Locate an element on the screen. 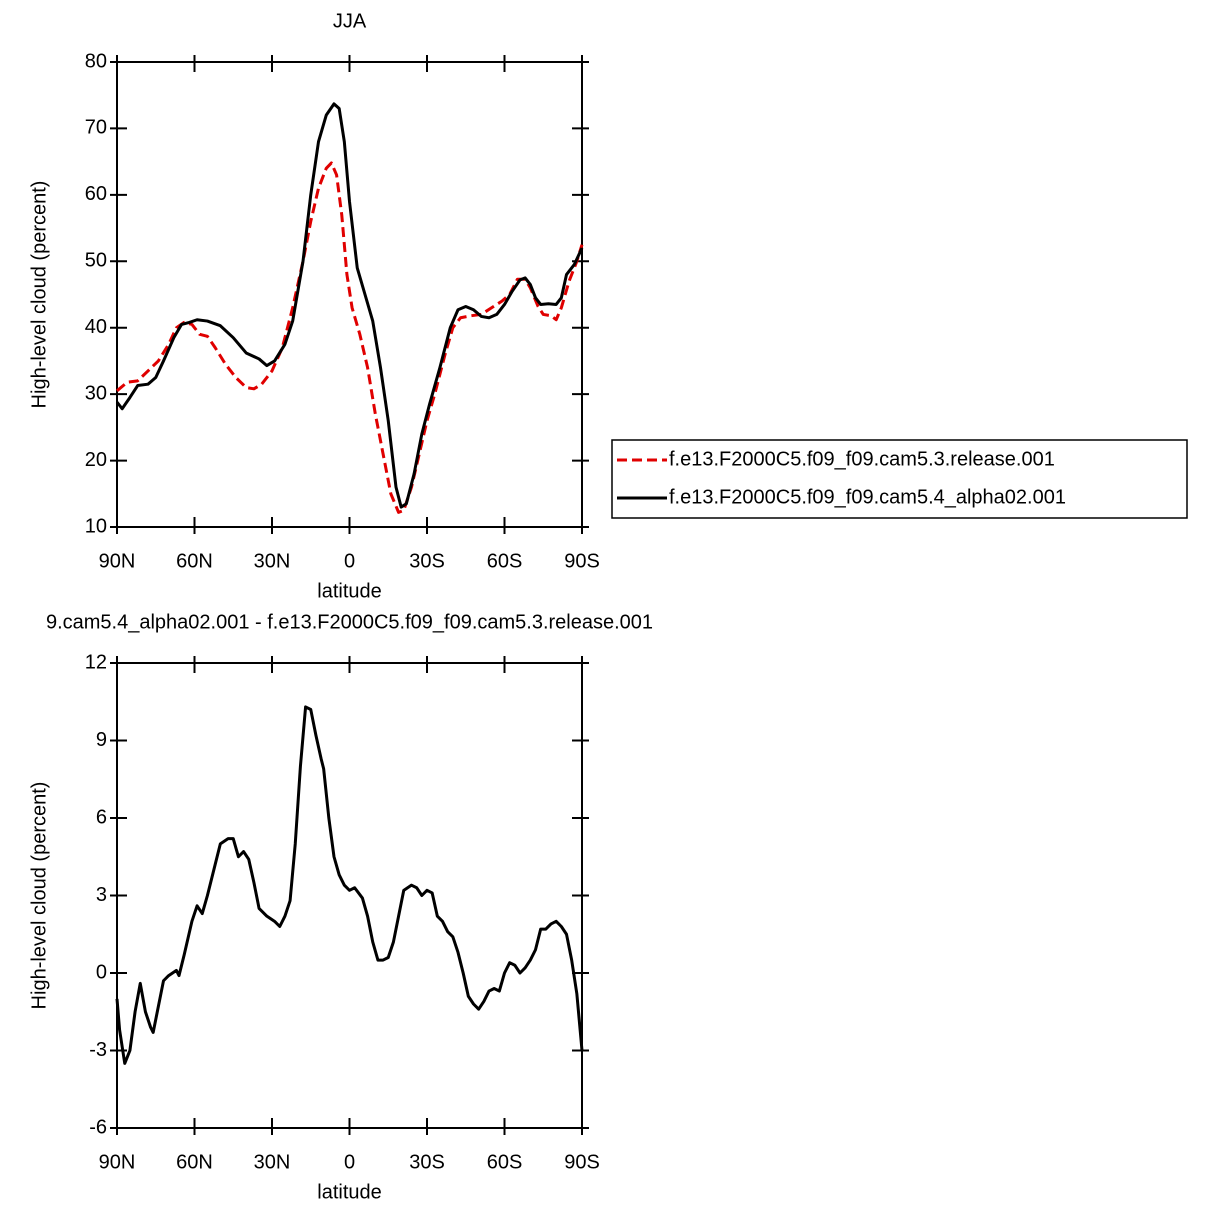 Image resolution: width=1216 pixels, height=1213 pixels. y-tick-label: 10 is located at coordinates (96, 526).